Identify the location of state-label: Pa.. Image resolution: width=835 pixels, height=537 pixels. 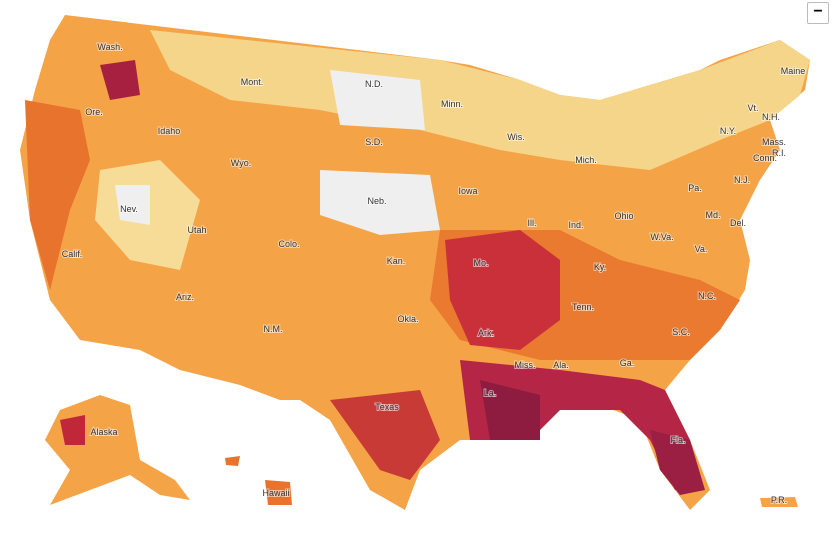
(695, 188).